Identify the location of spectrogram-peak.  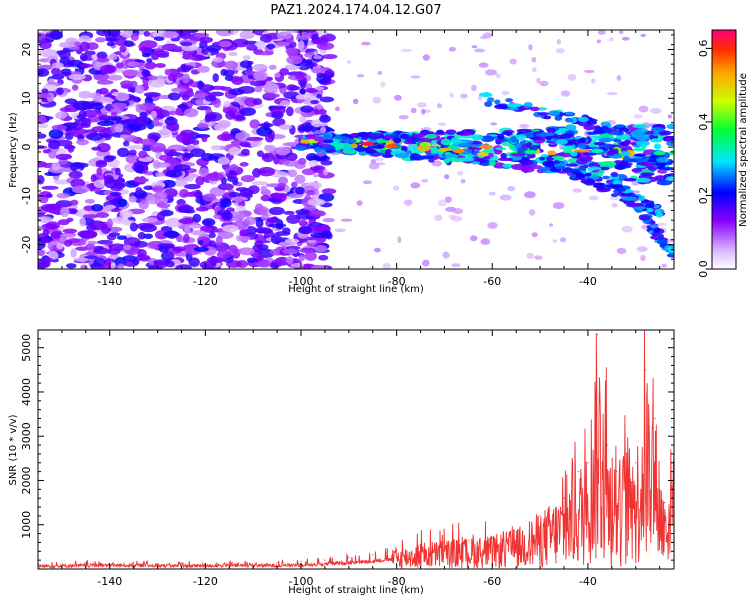
(659, 153).